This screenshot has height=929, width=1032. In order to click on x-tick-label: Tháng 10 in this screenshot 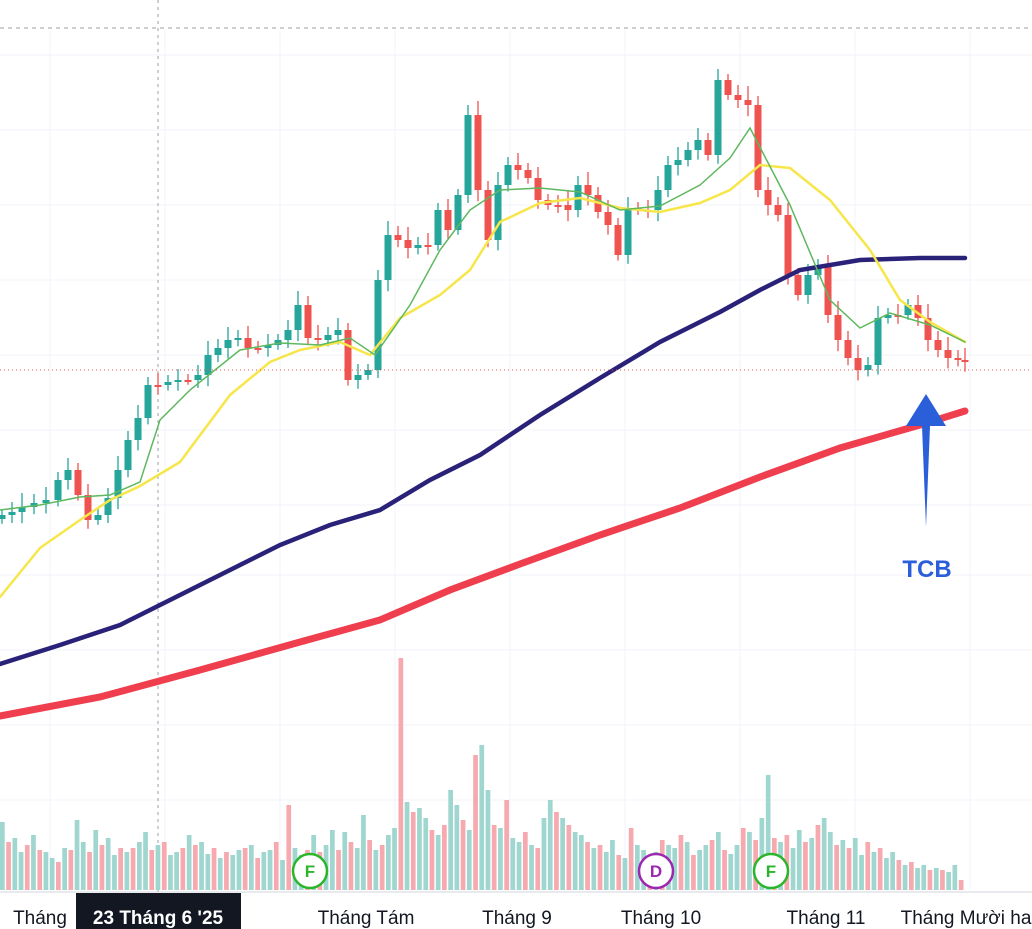, I will do `click(661, 918)`.